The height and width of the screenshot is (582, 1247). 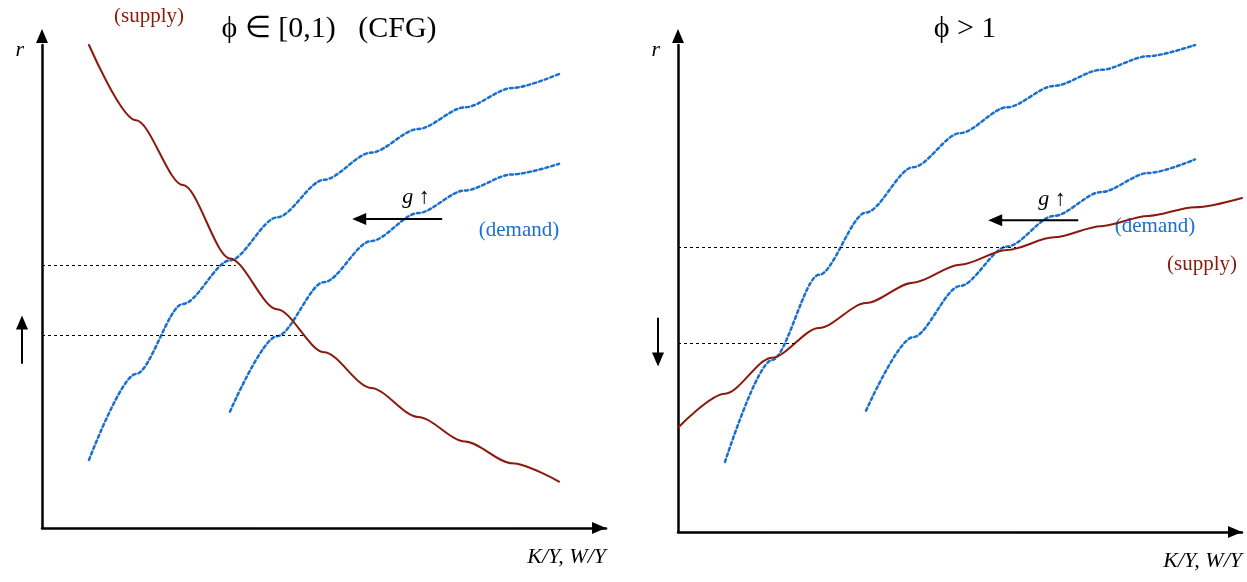 I want to click on chart-title: ϕ ∈ [0,1) (CFG), so click(x=329, y=26).